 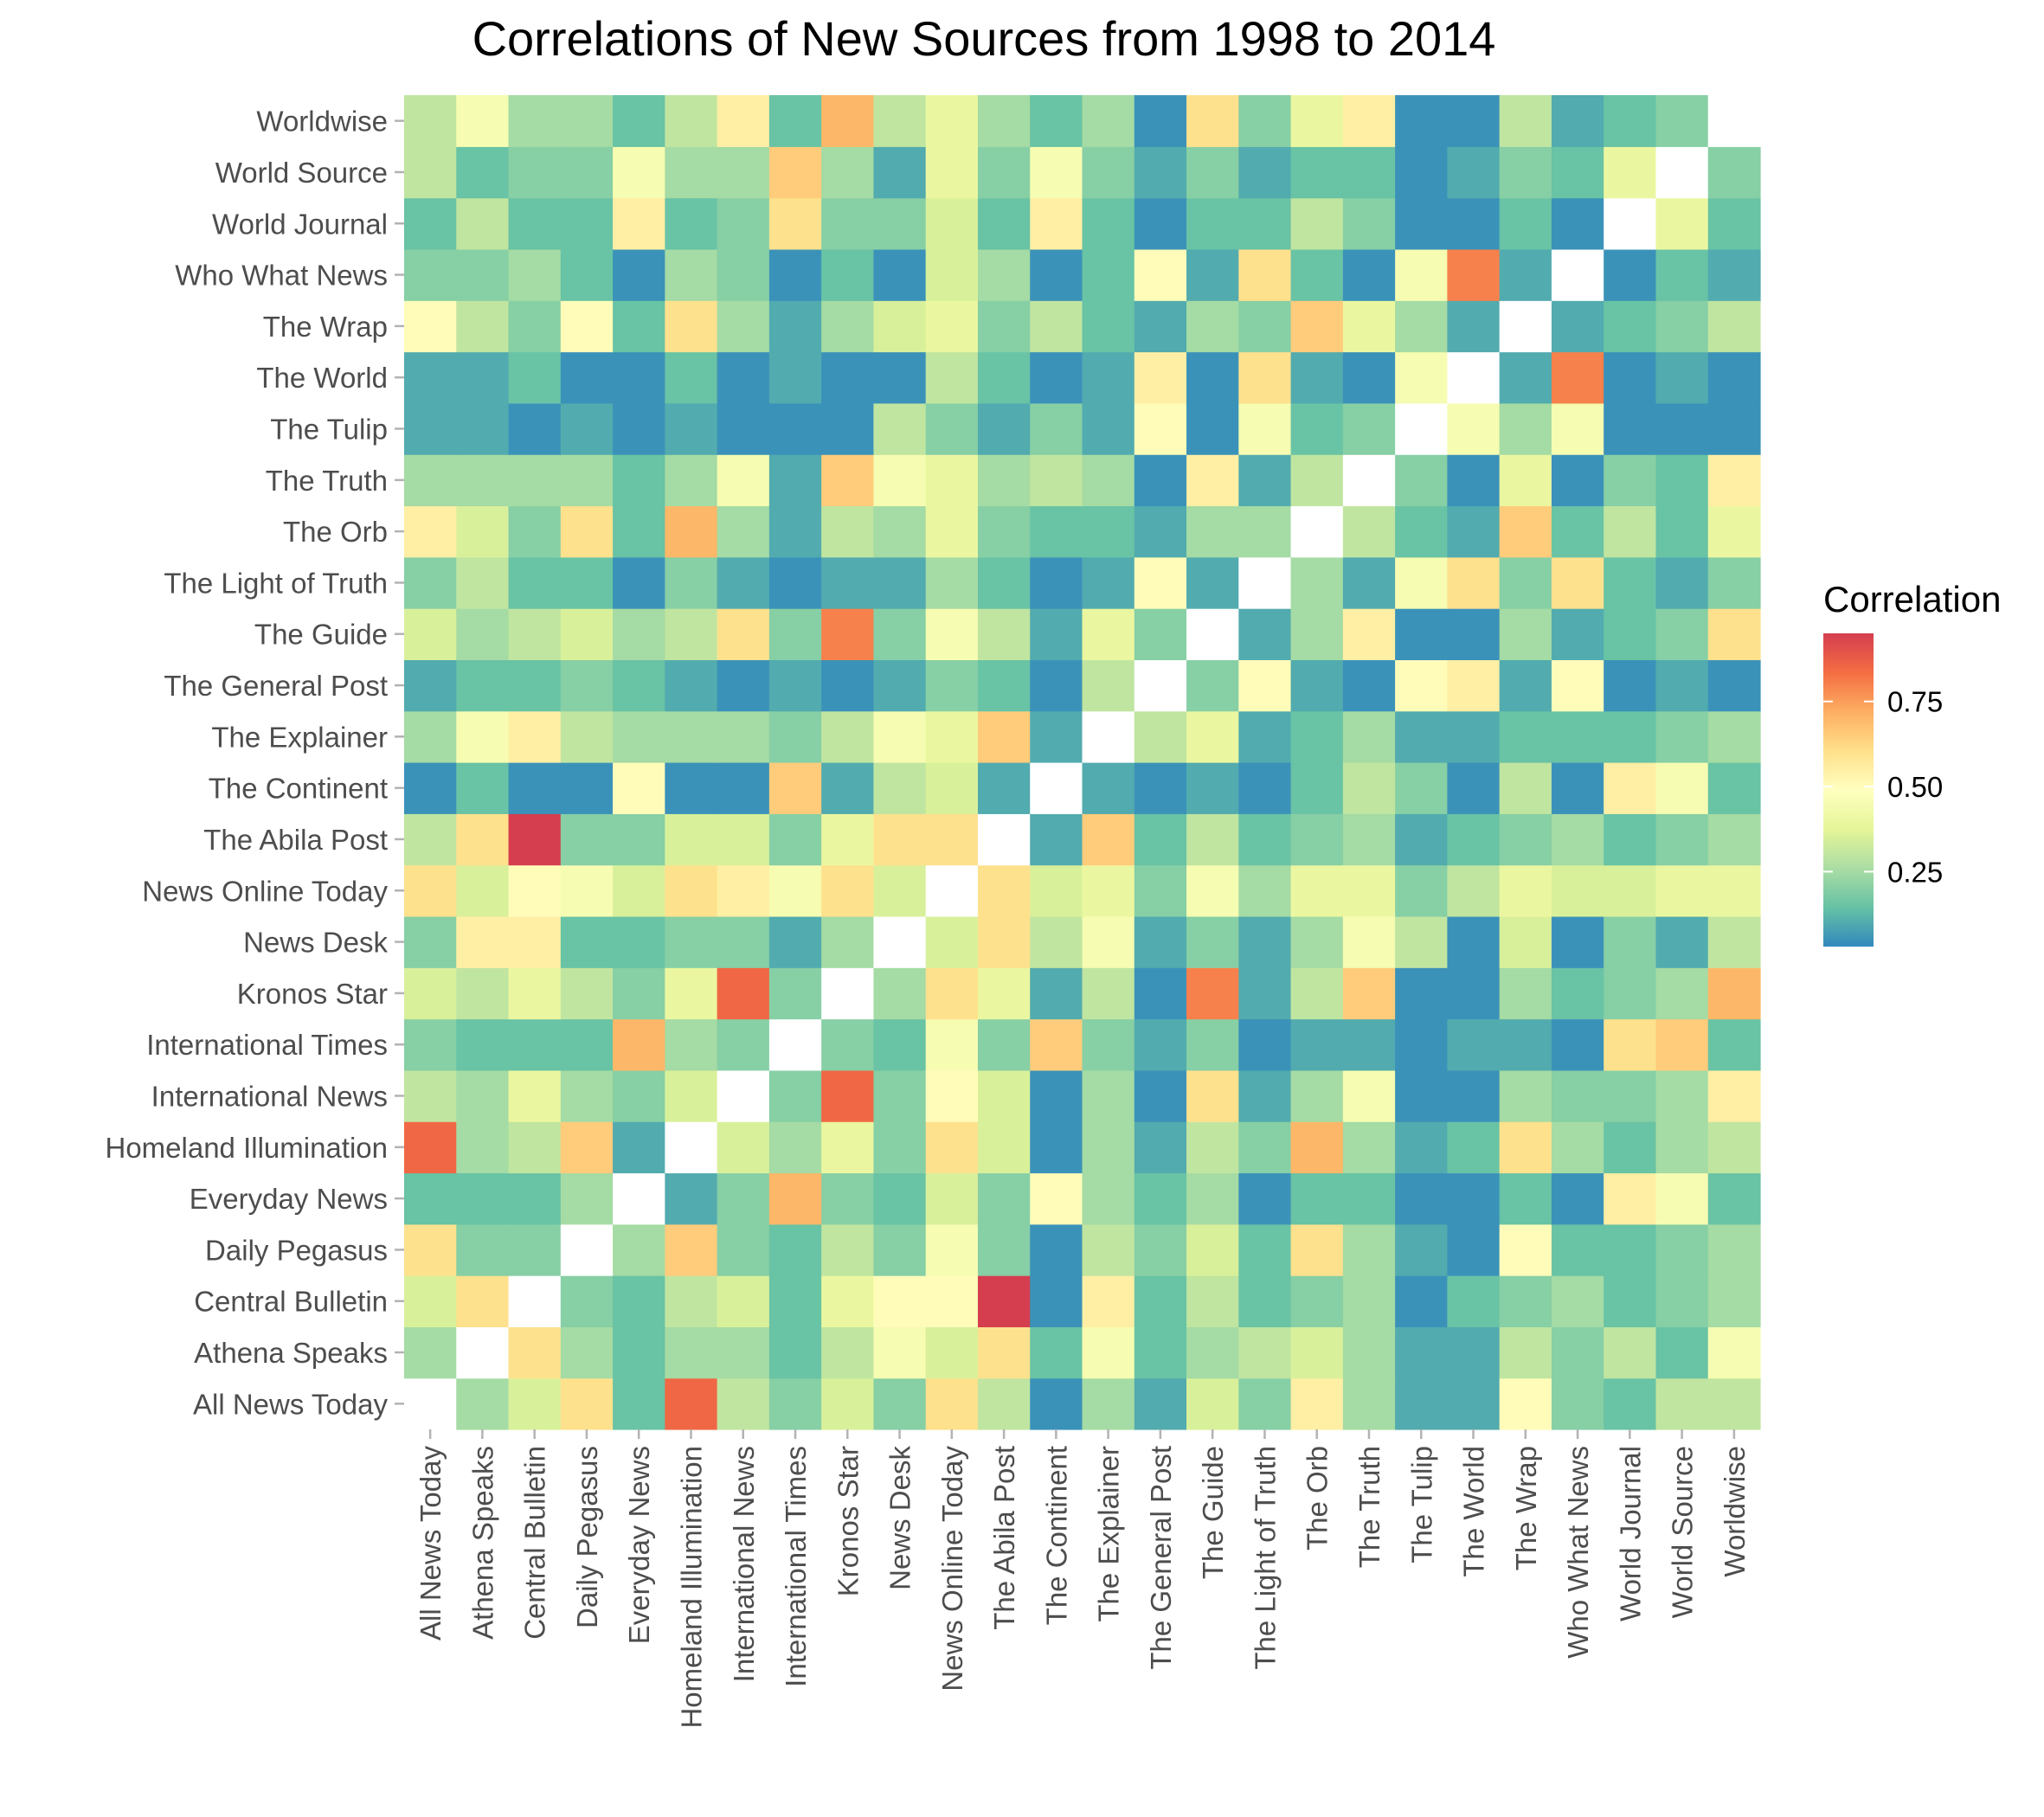 I want to click on y-tick-label: Worldwise, so click(x=322, y=122).